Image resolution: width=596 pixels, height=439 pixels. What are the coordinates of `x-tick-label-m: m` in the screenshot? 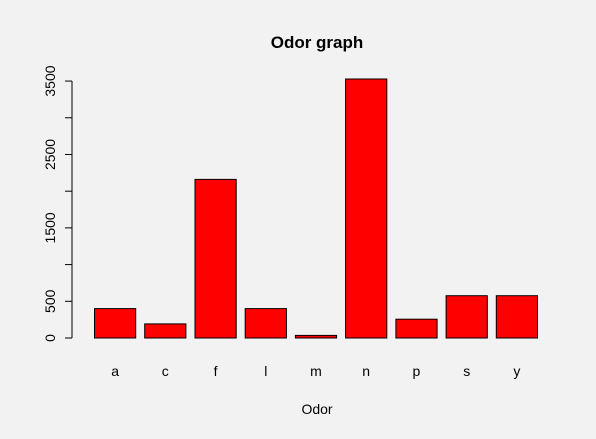 It's located at (316, 371).